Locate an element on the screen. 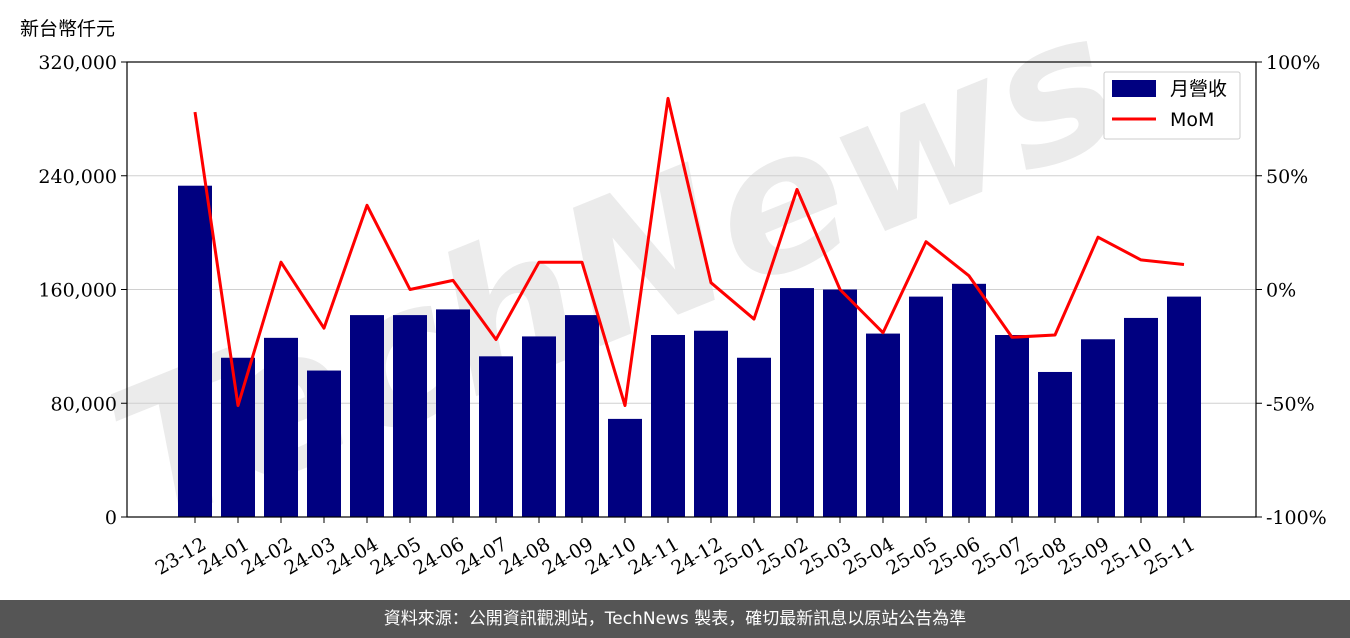 The height and width of the screenshot is (638, 1350). y-right-tick-label: -50% is located at coordinates (1290, 404).